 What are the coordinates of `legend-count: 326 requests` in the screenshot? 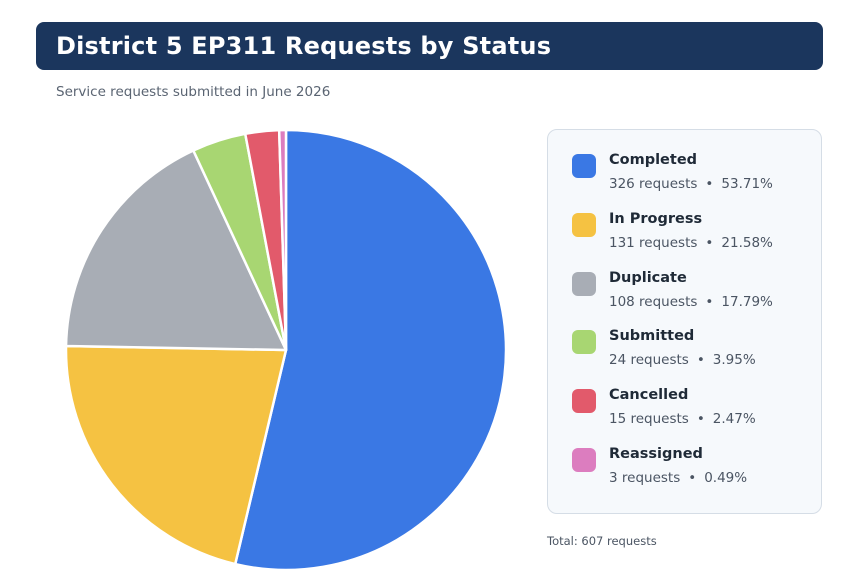 It's located at (653, 184).